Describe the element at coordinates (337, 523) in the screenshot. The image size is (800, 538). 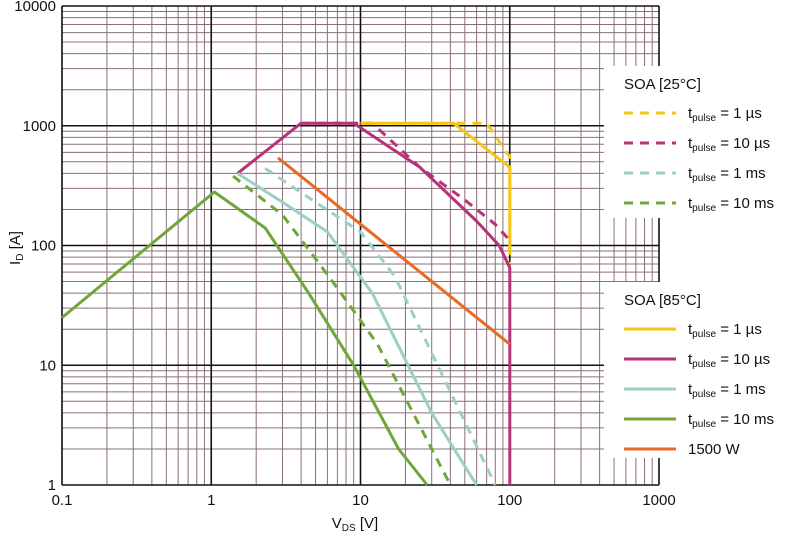
I see `x-axis-label-main: V` at that location.